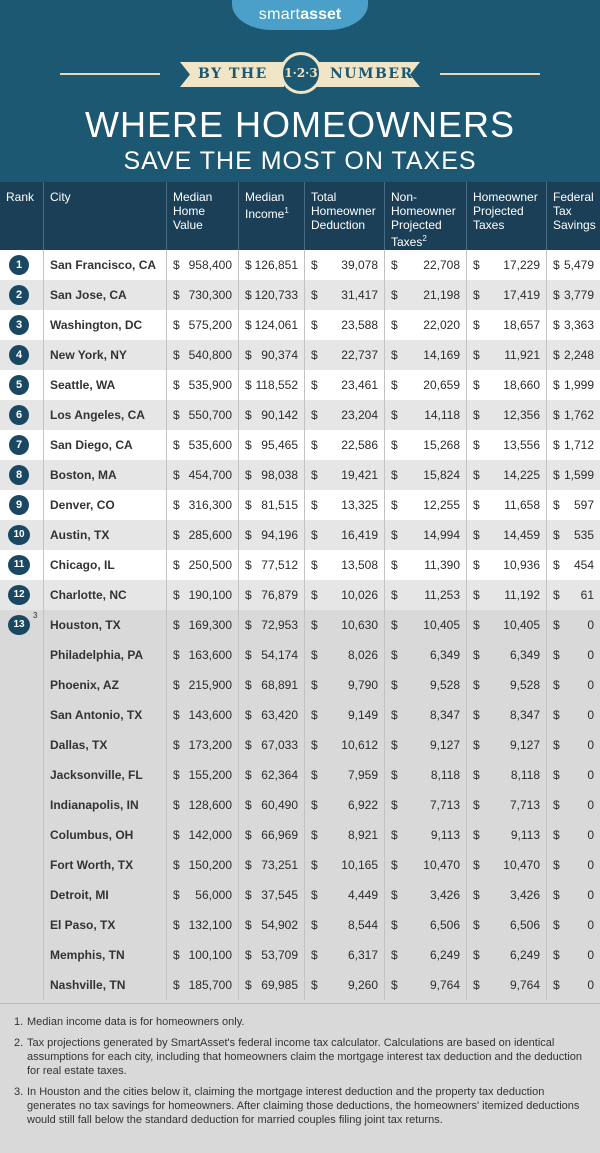 The height and width of the screenshot is (1153, 600). What do you see at coordinates (444, 925) in the screenshot?
I see `cell-value: 6,506` at bounding box center [444, 925].